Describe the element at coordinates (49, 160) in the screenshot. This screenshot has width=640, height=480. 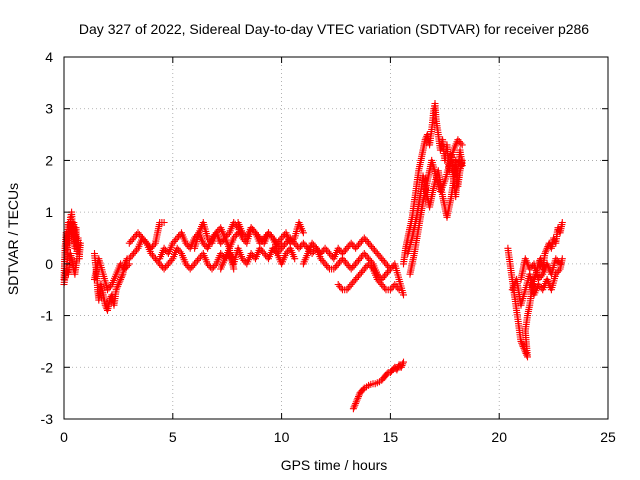
I see `y-tick-label: 2` at that location.